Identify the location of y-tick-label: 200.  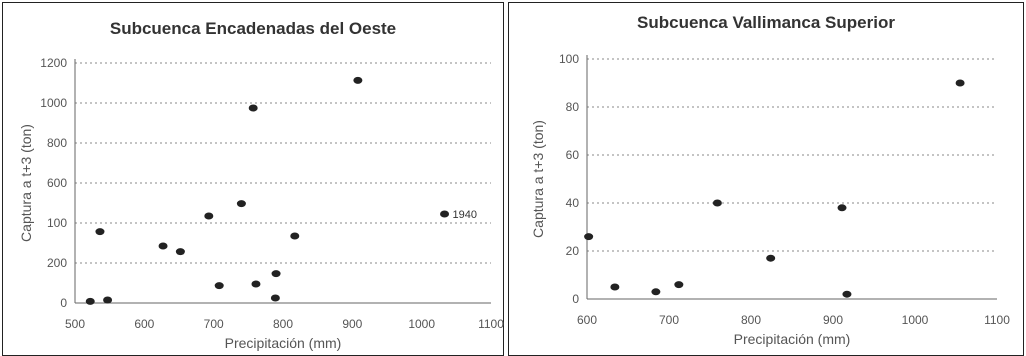
(57, 263).